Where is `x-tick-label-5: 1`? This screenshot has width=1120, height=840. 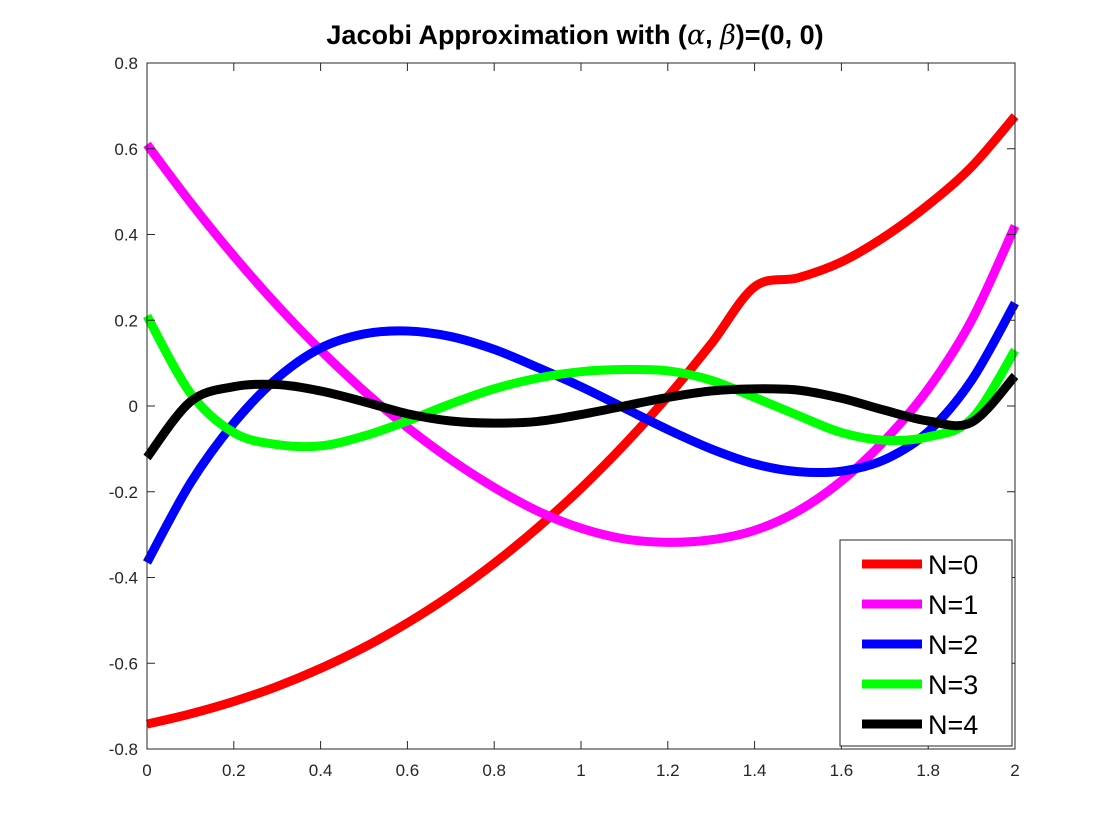 x-tick-label-5: 1 is located at coordinates (580, 770).